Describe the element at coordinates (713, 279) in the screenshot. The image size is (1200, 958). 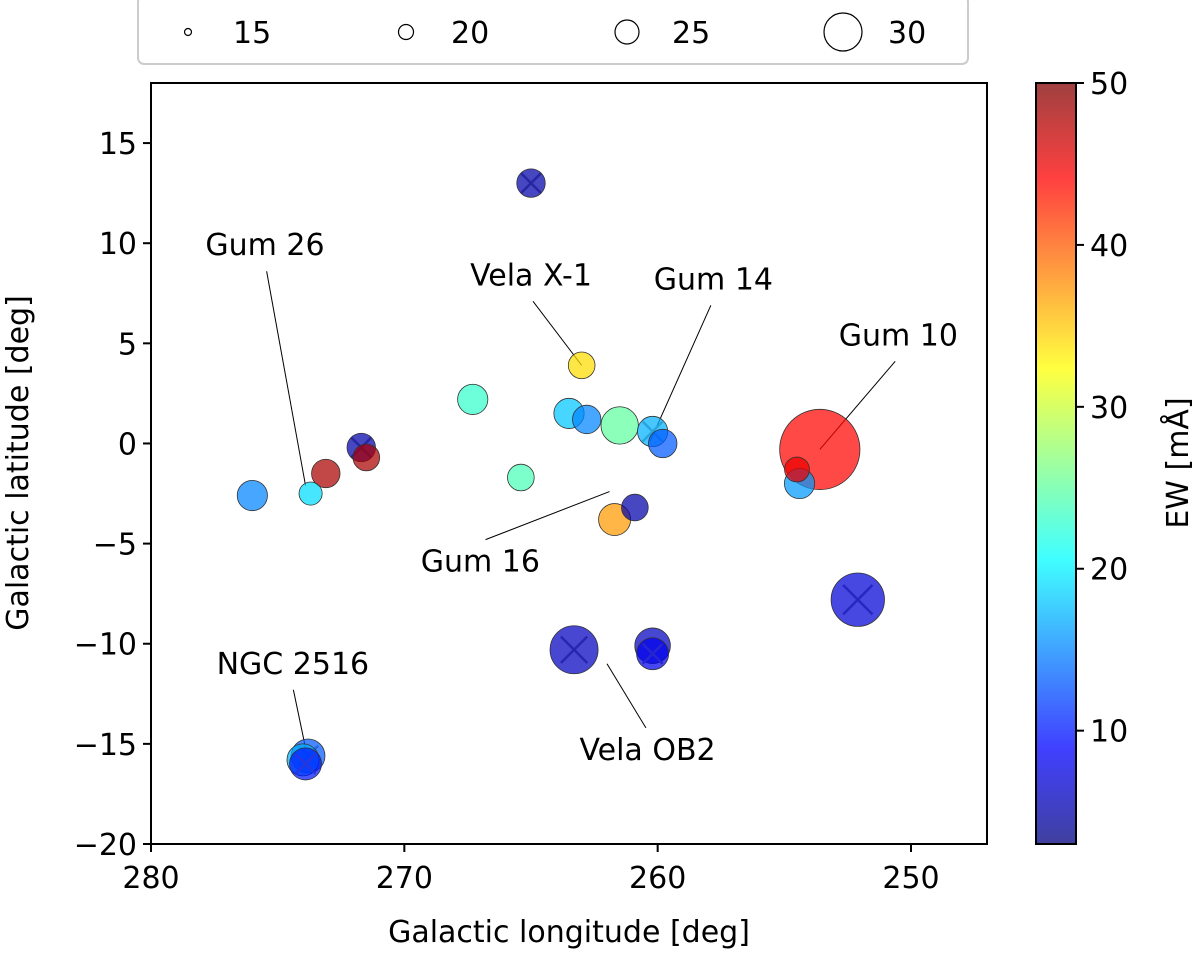
I see `annotation-label: Gum 14` at that location.